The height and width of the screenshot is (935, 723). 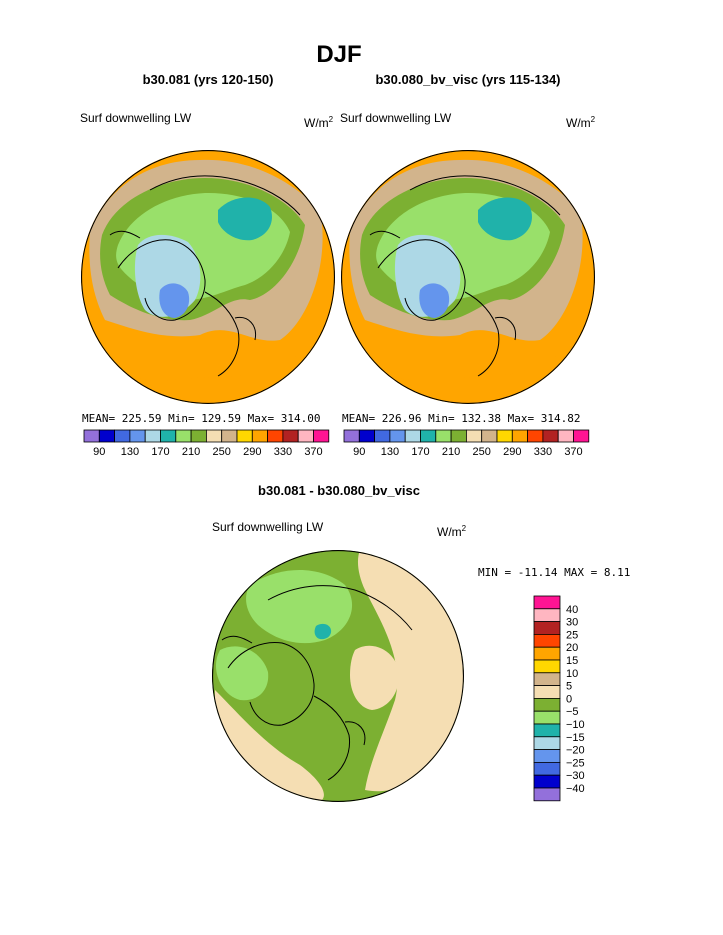 I want to click on stats-b: MEAN= 226.96 Min= 132.38 Max= 314.82, so click(x=461, y=418).